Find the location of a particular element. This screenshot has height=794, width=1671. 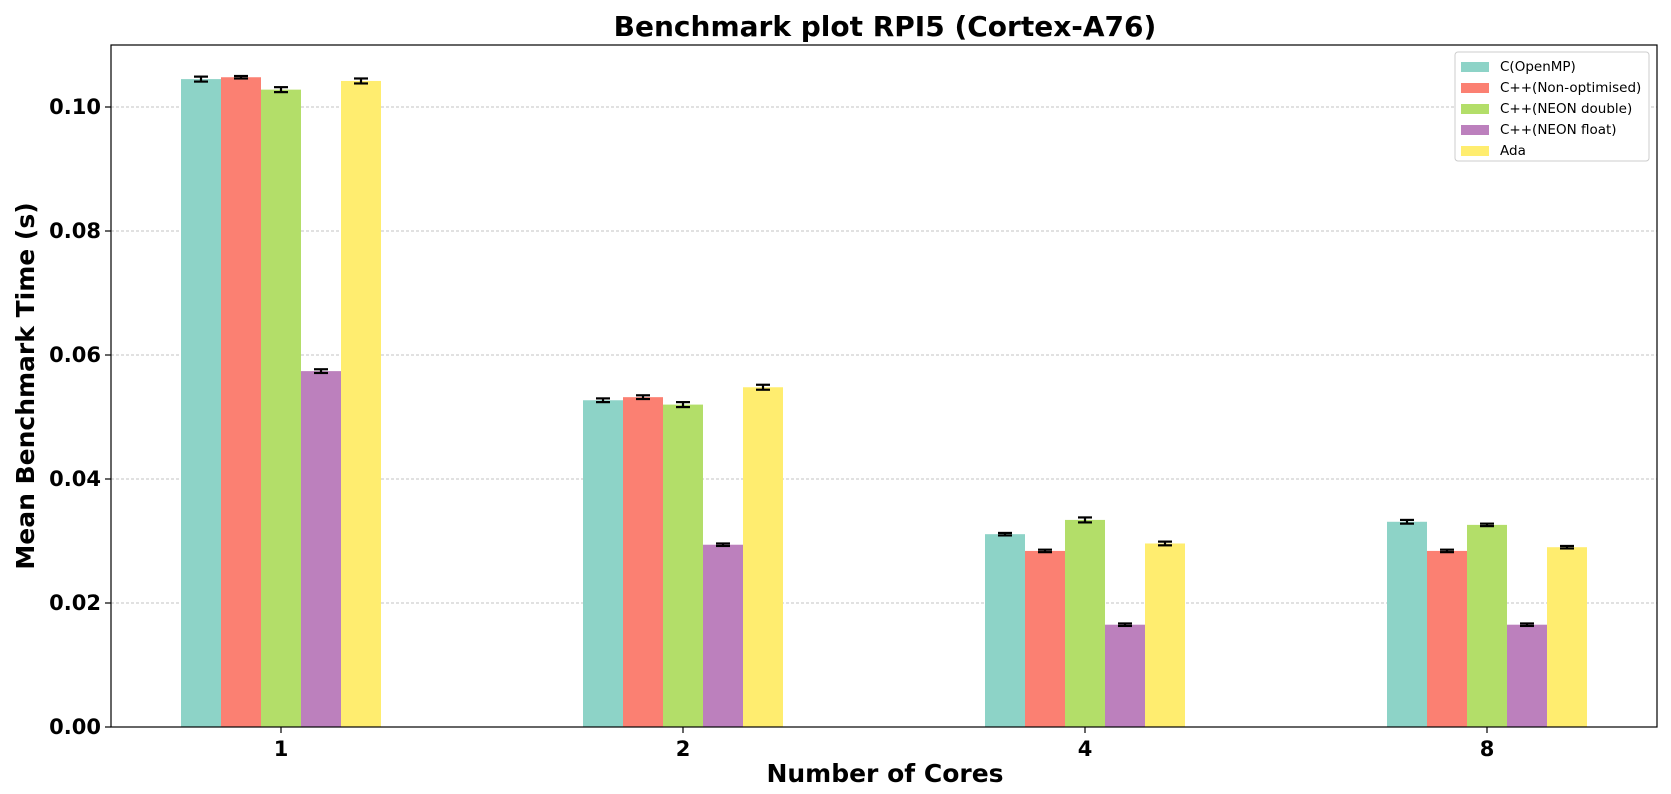

legend-label: C++(Non-optimised) is located at coordinates (1570, 88).